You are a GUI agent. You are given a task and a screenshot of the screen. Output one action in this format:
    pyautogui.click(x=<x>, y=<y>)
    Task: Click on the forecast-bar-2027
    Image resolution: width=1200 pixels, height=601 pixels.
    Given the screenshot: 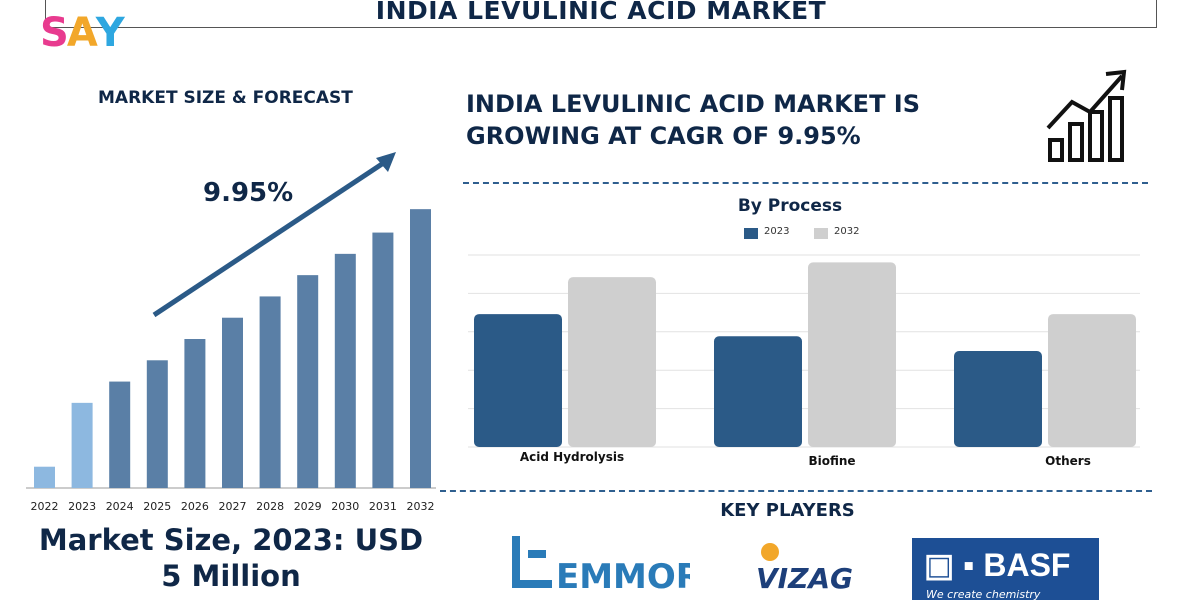 What is the action you would take?
    pyautogui.click(x=232, y=402)
    